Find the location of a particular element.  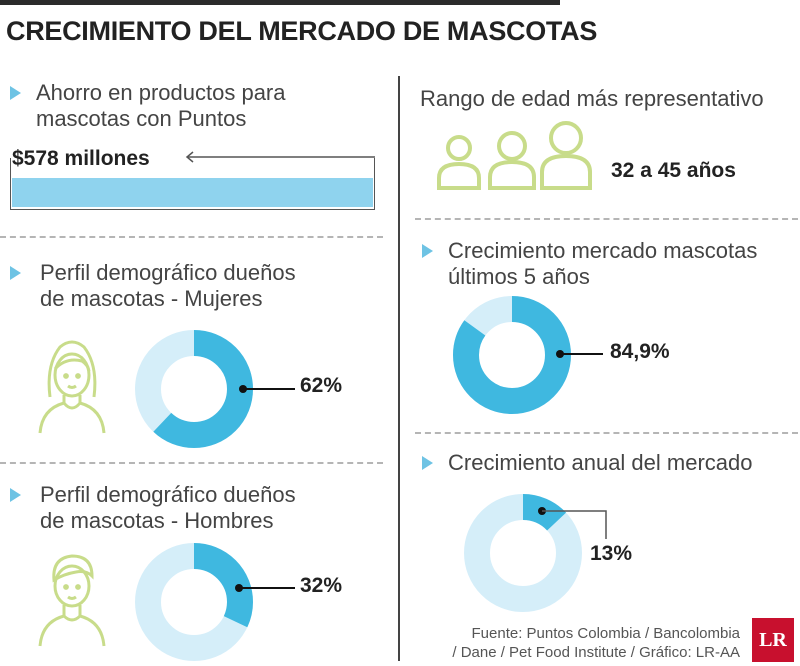

annual-value-label: 13% is located at coordinates (611, 553).